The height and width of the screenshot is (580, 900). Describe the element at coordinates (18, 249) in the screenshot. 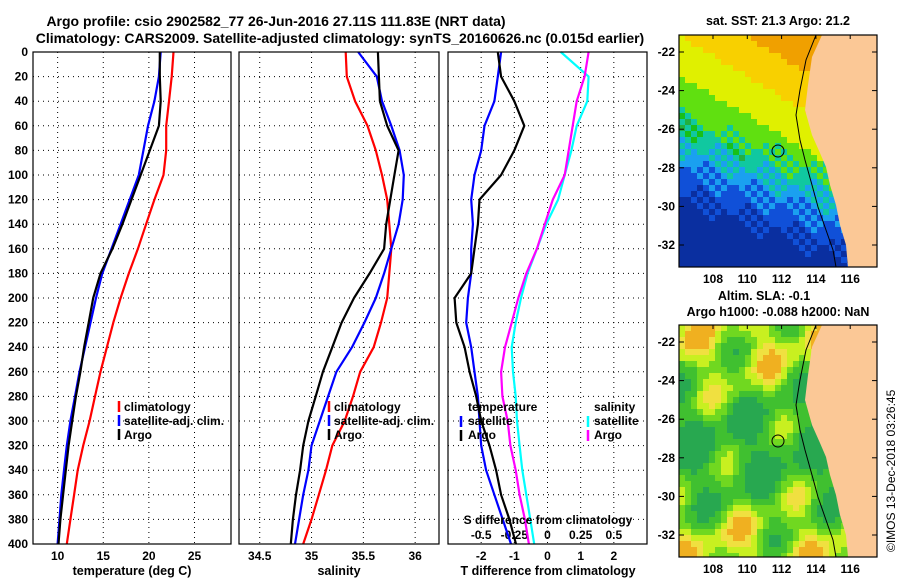

I see `y-tick-label: 160` at that location.